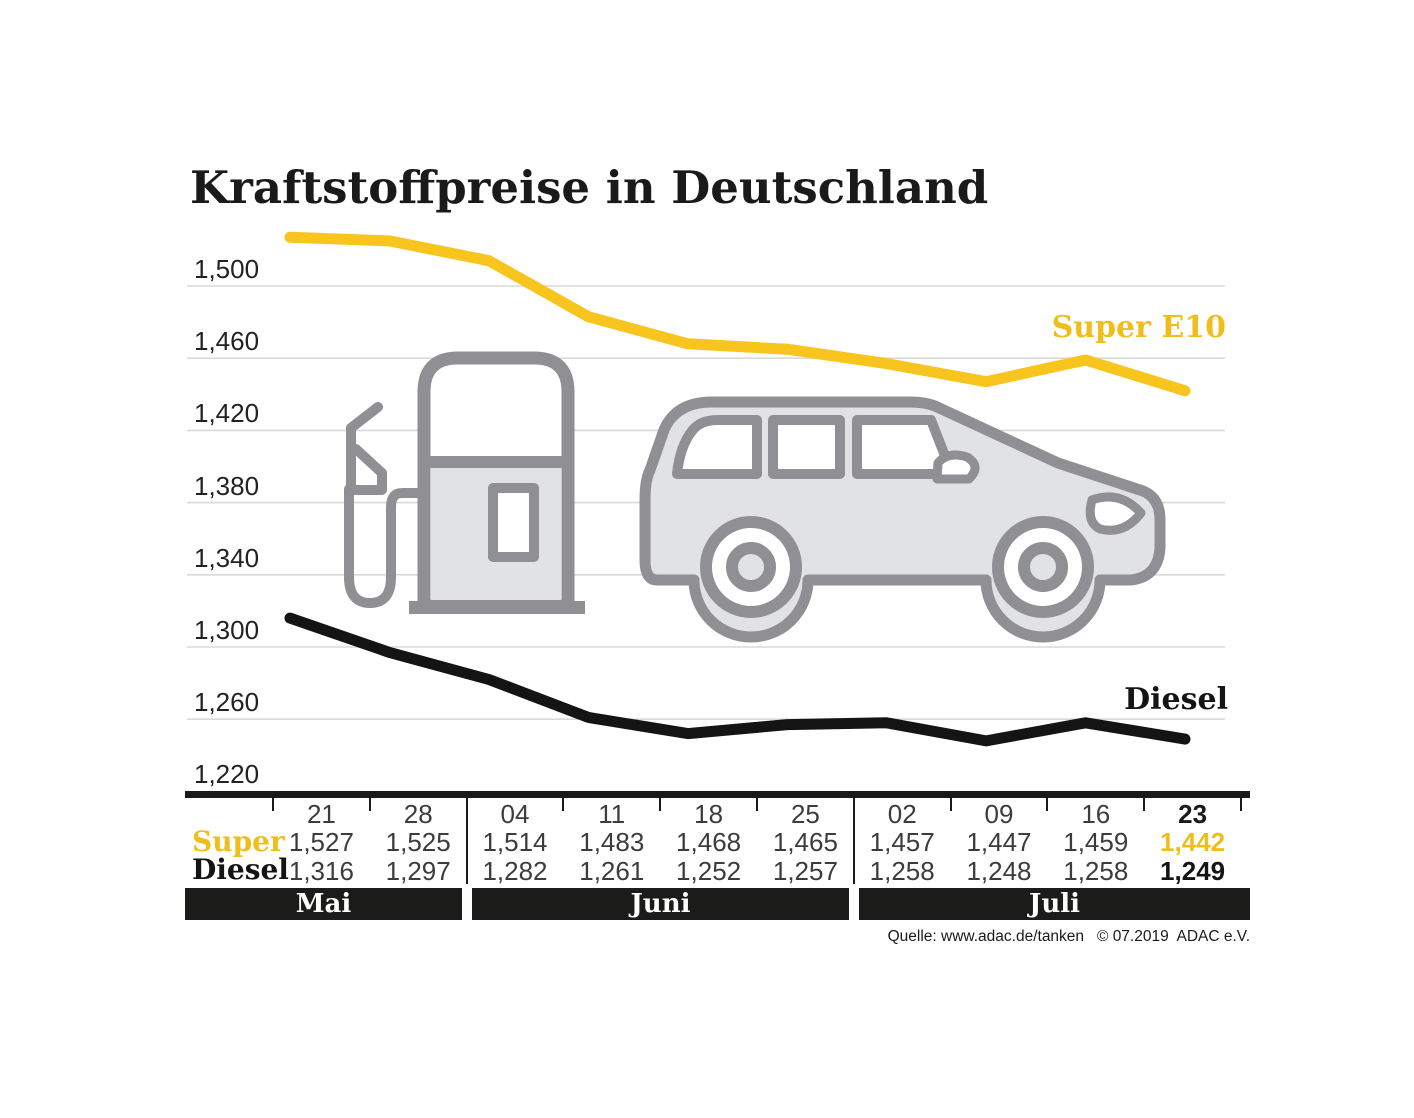 This screenshot has height=1118, width=1414. Describe the element at coordinates (227, 341) in the screenshot. I see `y-axis-label: 1,460` at that location.